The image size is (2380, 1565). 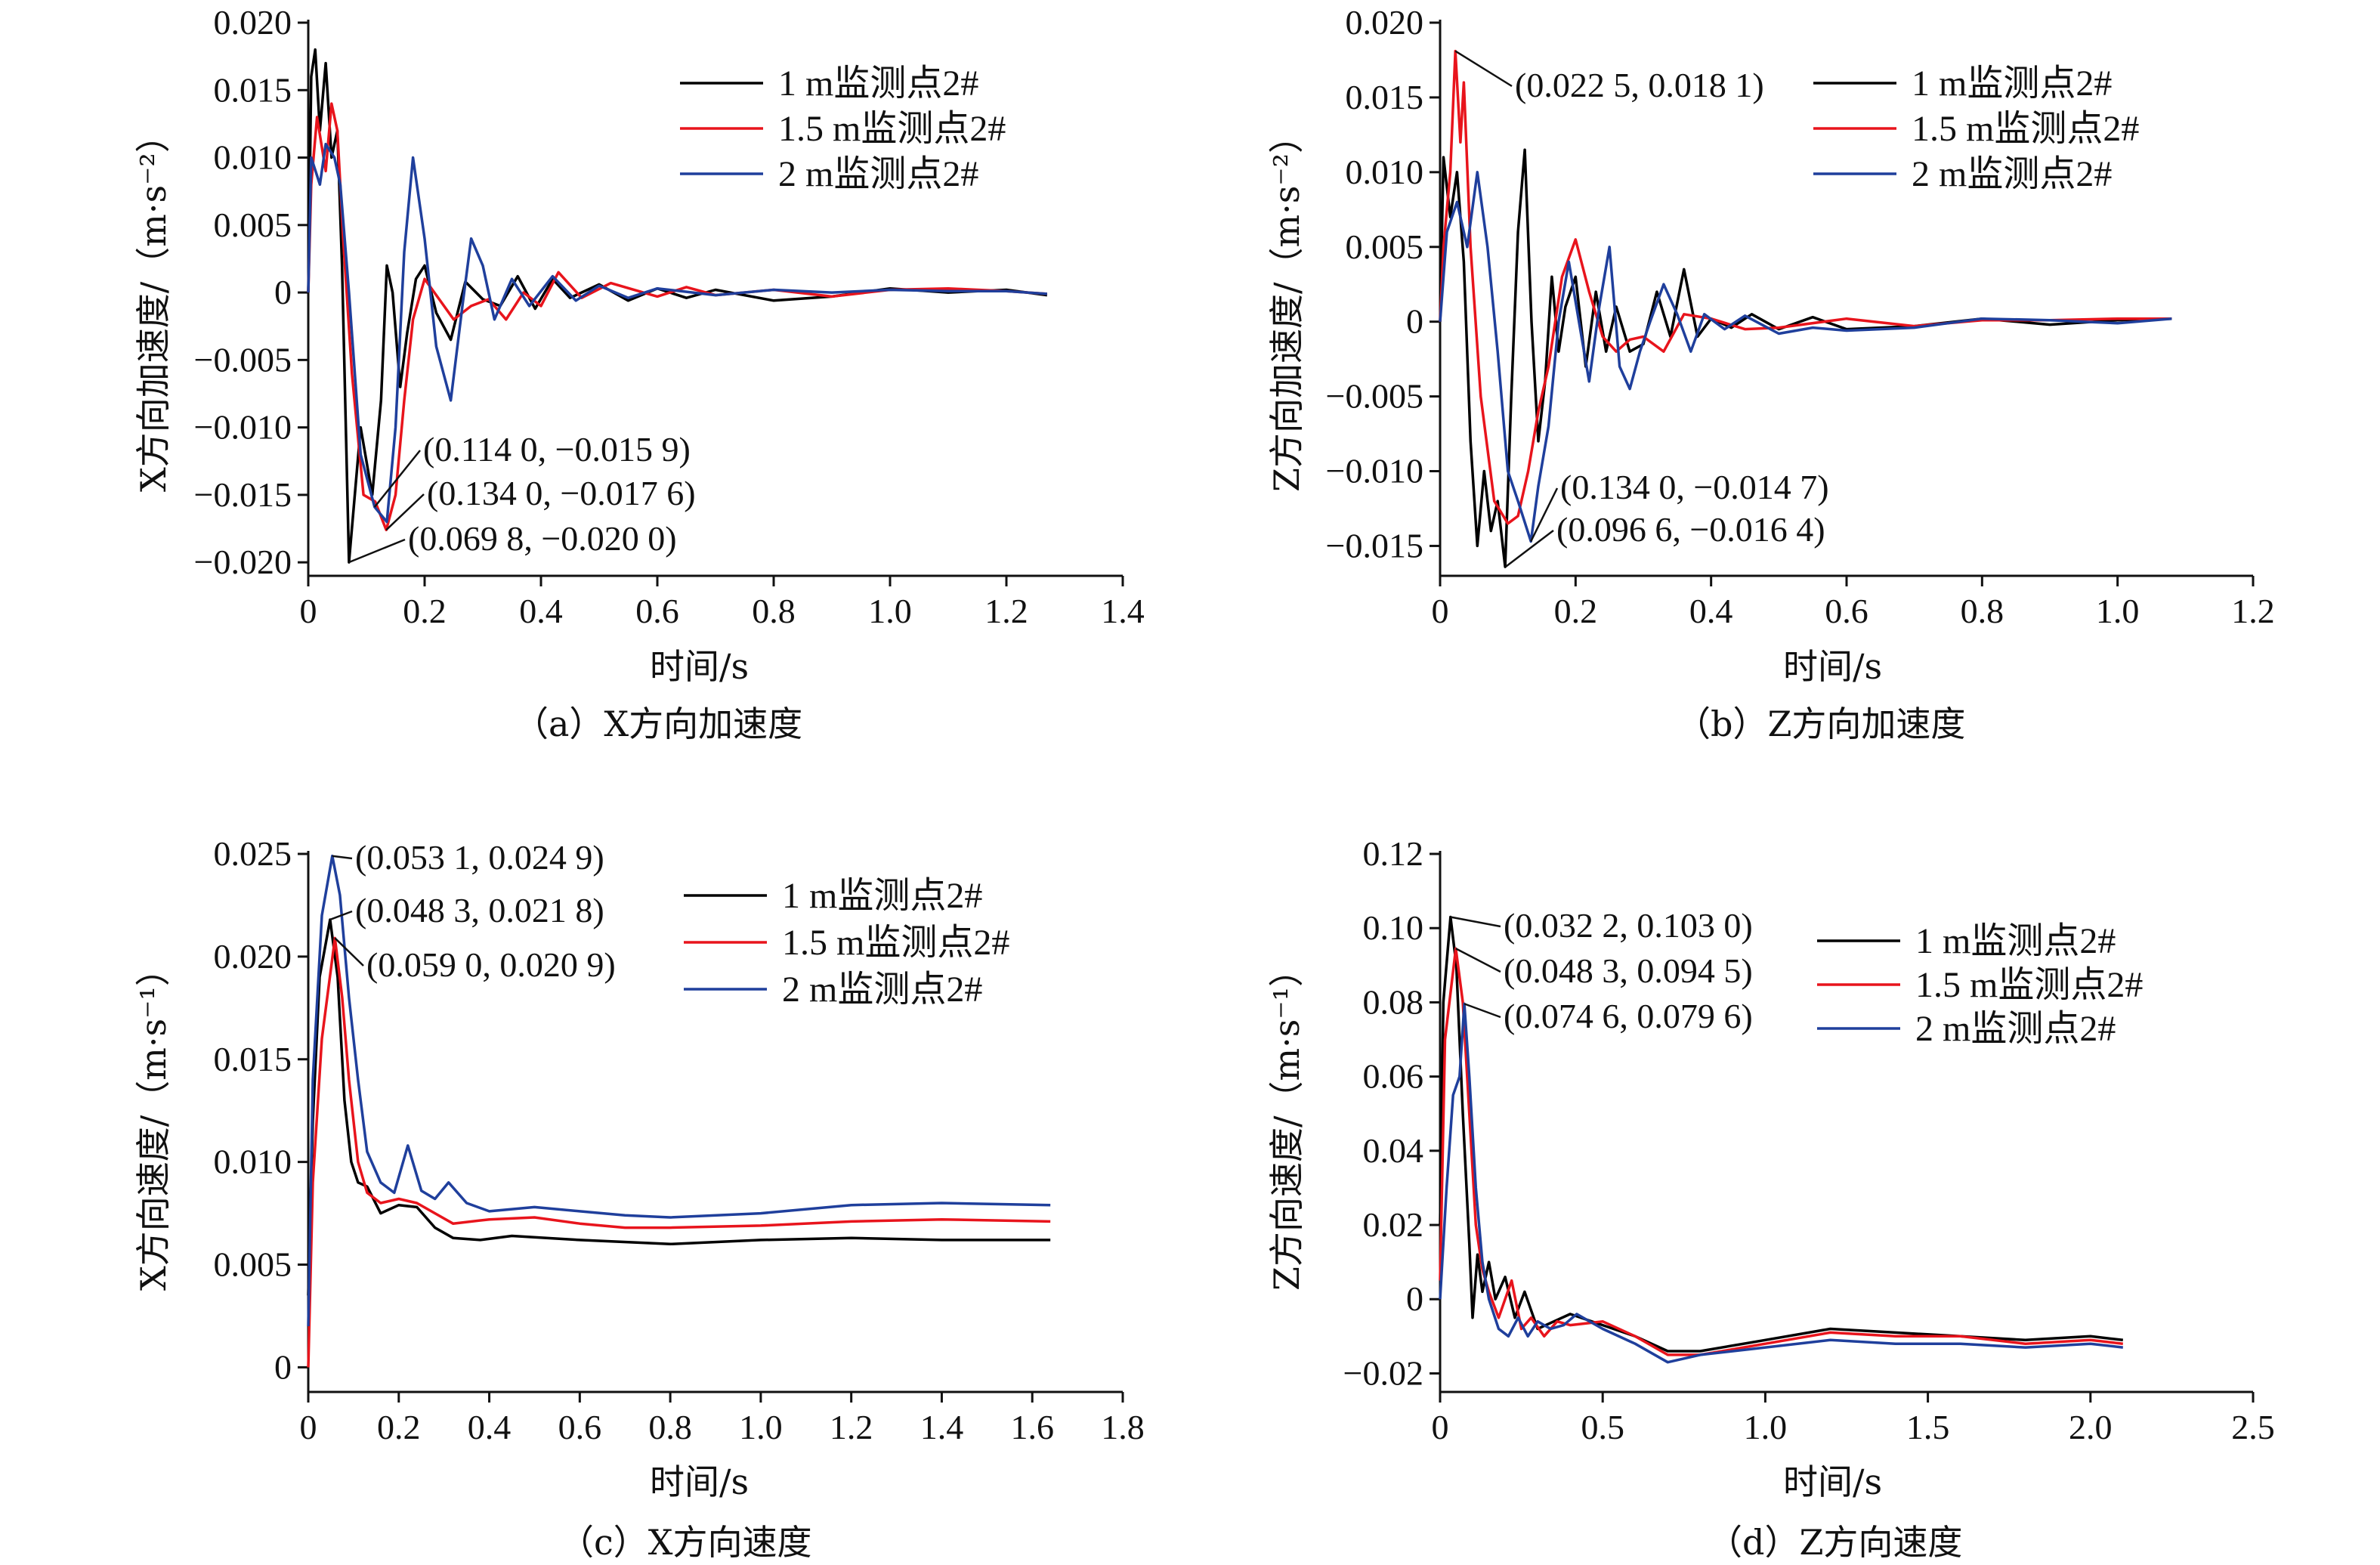 What do you see at coordinates (878, 84) in the screenshot?
I see `chart-a-legend-label-1: 1 m监测点2#` at bounding box center [878, 84].